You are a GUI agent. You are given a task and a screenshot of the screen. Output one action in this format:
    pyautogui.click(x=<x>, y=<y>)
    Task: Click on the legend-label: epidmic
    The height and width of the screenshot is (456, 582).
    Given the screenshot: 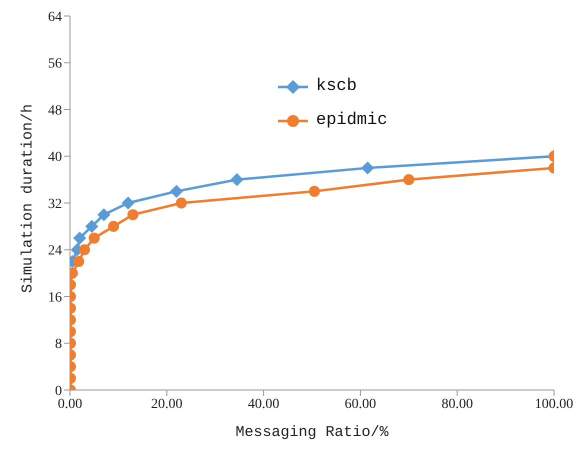 What is the action you would take?
    pyautogui.click(x=352, y=121)
    